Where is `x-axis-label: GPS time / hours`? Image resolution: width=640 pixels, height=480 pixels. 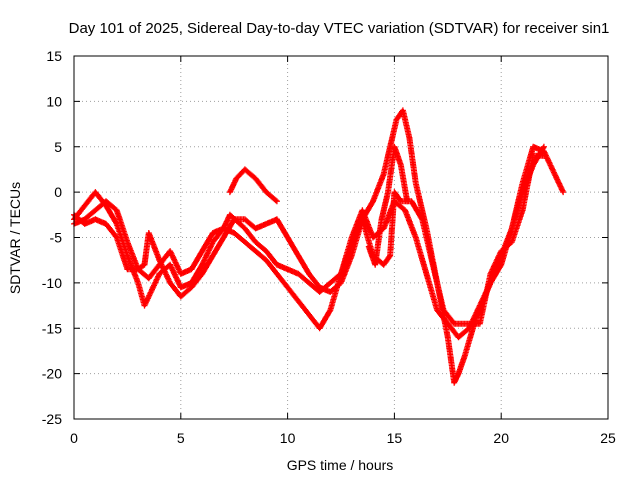 x-axis-label: GPS time / hours is located at coordinates (340, 465).